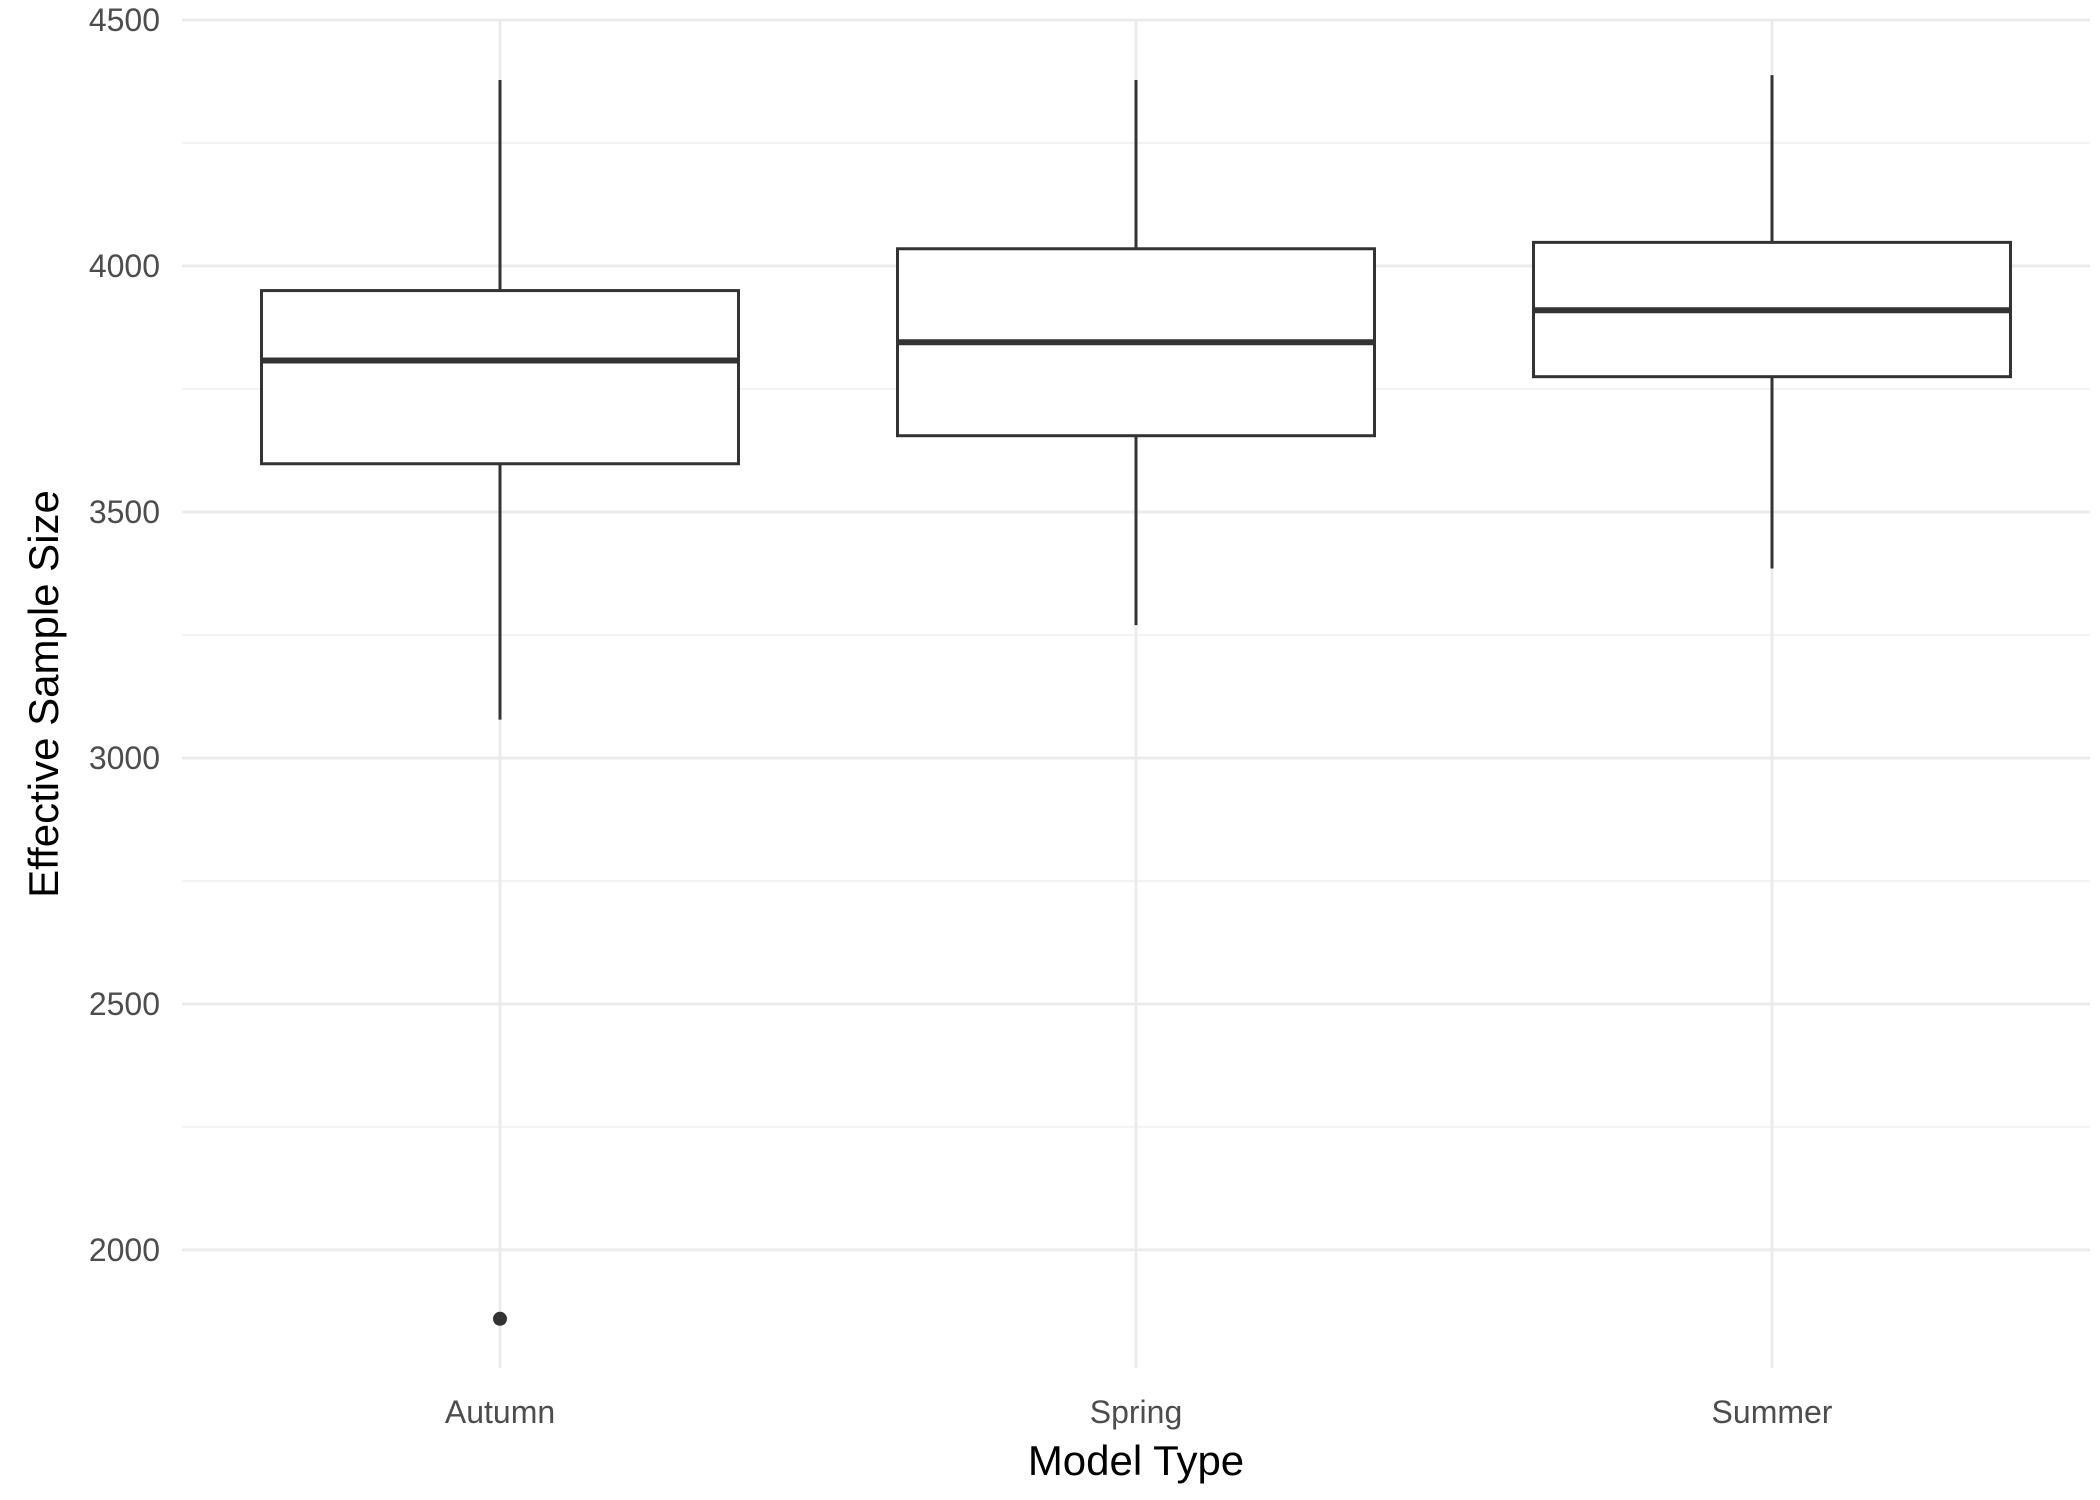 The image size is (2100, 1500). I want to click on y-tick-label: 4500, so click(124, 20).